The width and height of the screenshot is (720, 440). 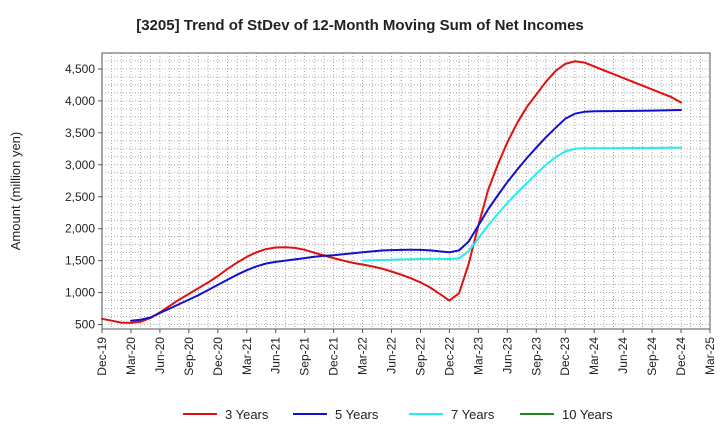 I want to click on legend-label-7-years: 7 Years, so click(x=473, y=414).